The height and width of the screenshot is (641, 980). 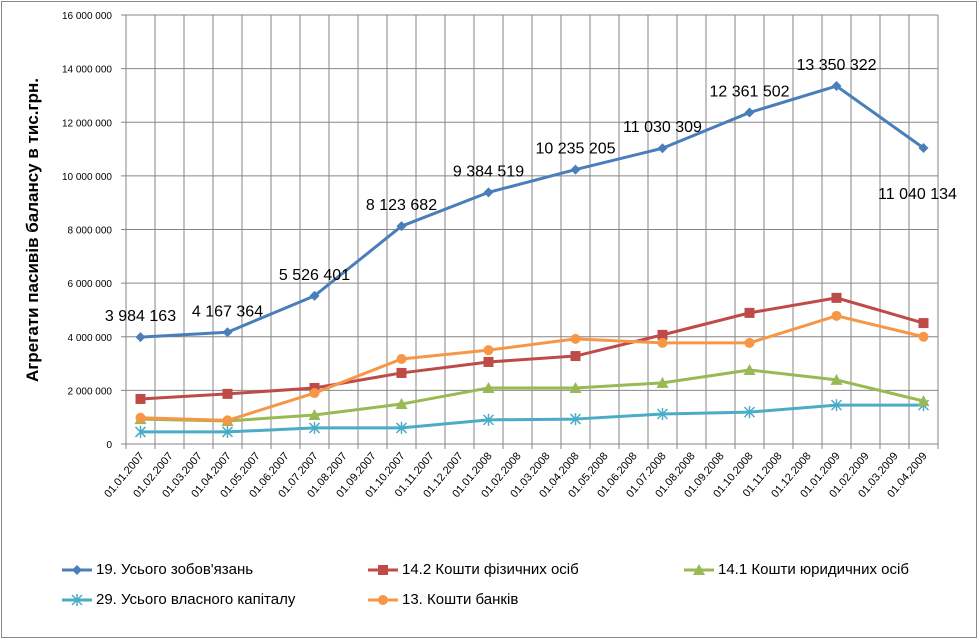 What do you see at coordinates (836, 65) in the screenshot?
I see `data-label: 13 350 322` at bounding box center [836, 65].